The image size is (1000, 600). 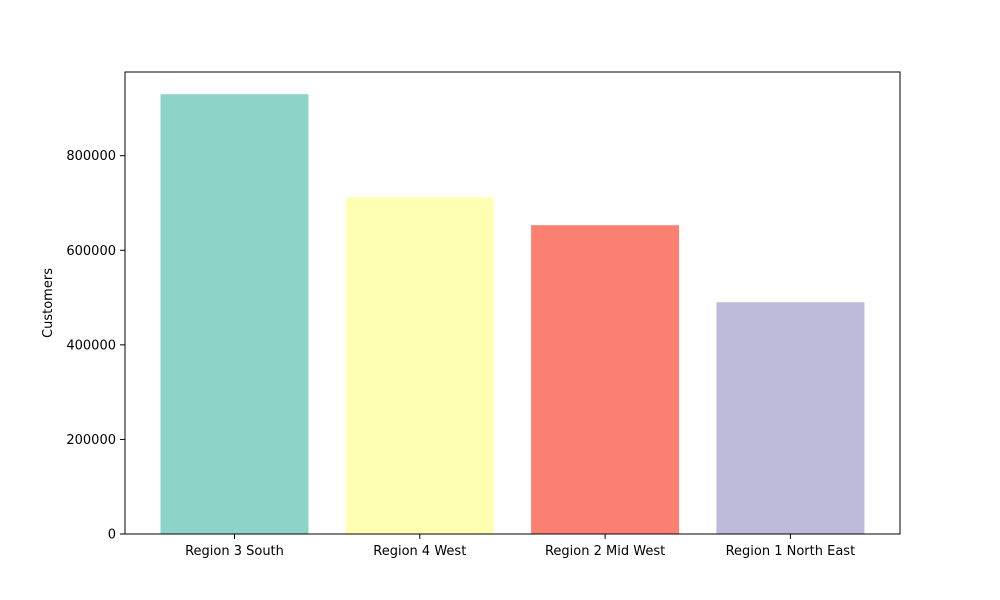 I want to click on y-tick-label: 200000, so click(x=91, y=440).